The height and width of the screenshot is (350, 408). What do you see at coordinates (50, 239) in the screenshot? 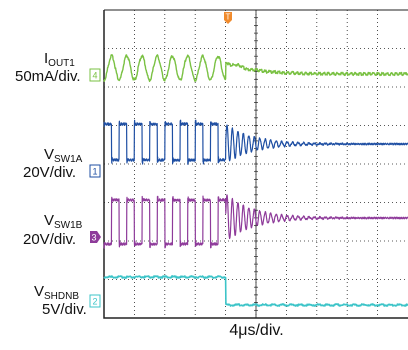
I see `scale-vsw1b: 20V/div.` at bounding box center [50, 239].